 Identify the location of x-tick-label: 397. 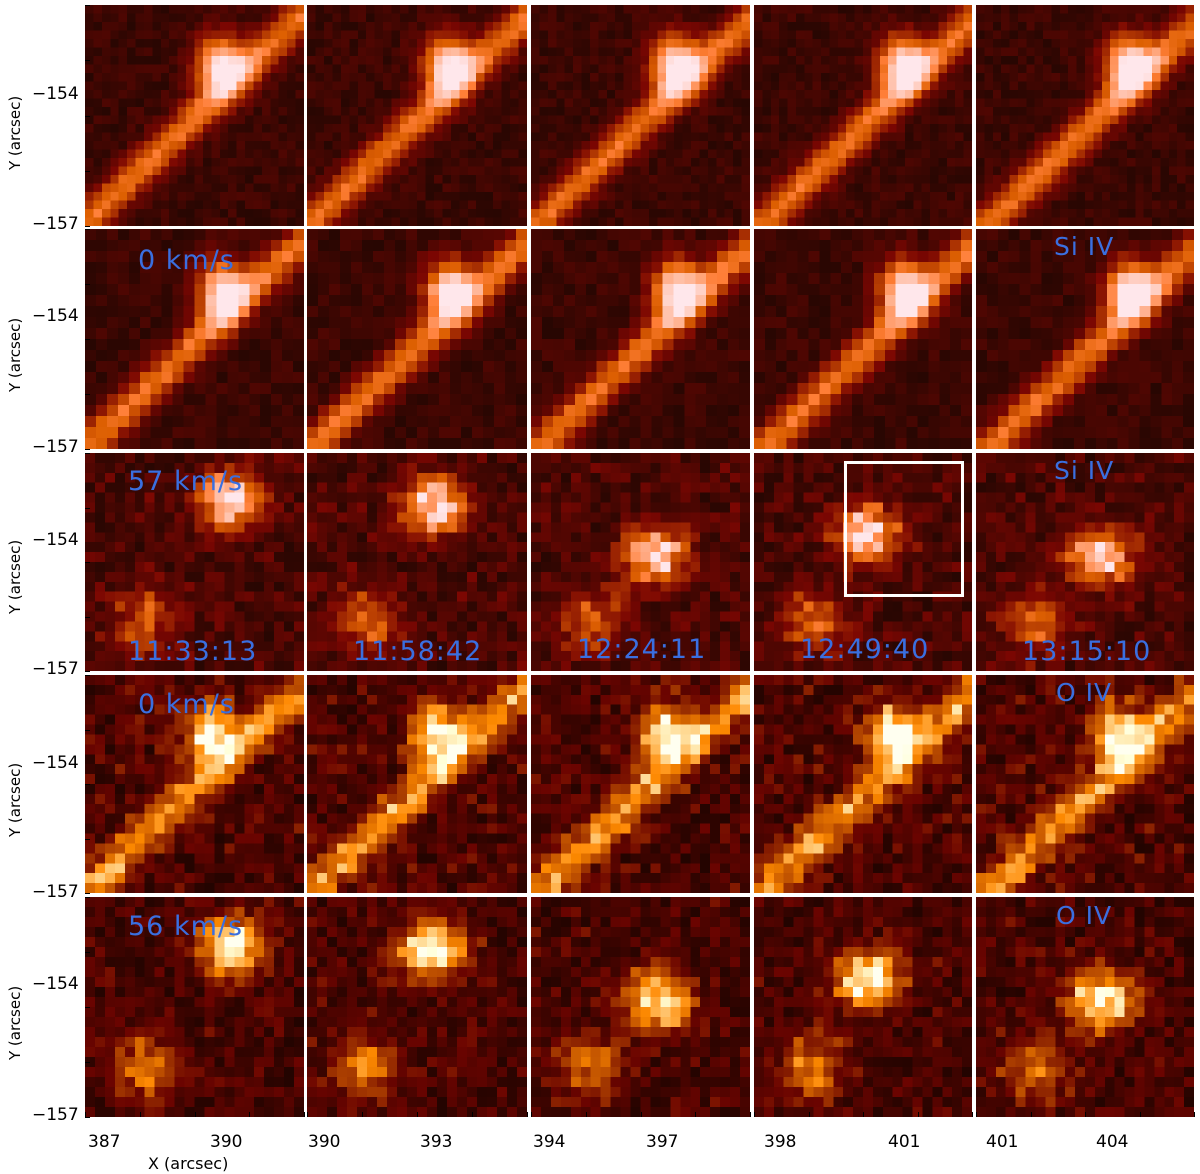
(662, 1142).